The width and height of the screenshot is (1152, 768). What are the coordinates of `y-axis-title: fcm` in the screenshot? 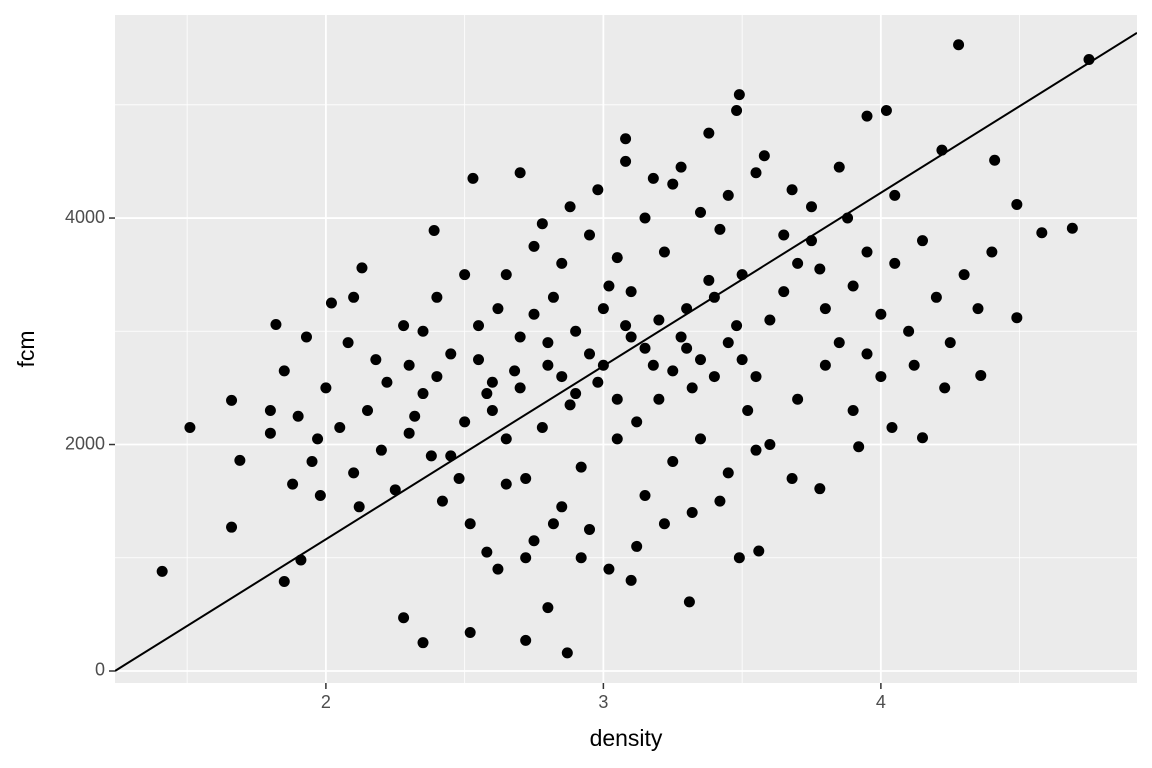 It's located at (26, 348).